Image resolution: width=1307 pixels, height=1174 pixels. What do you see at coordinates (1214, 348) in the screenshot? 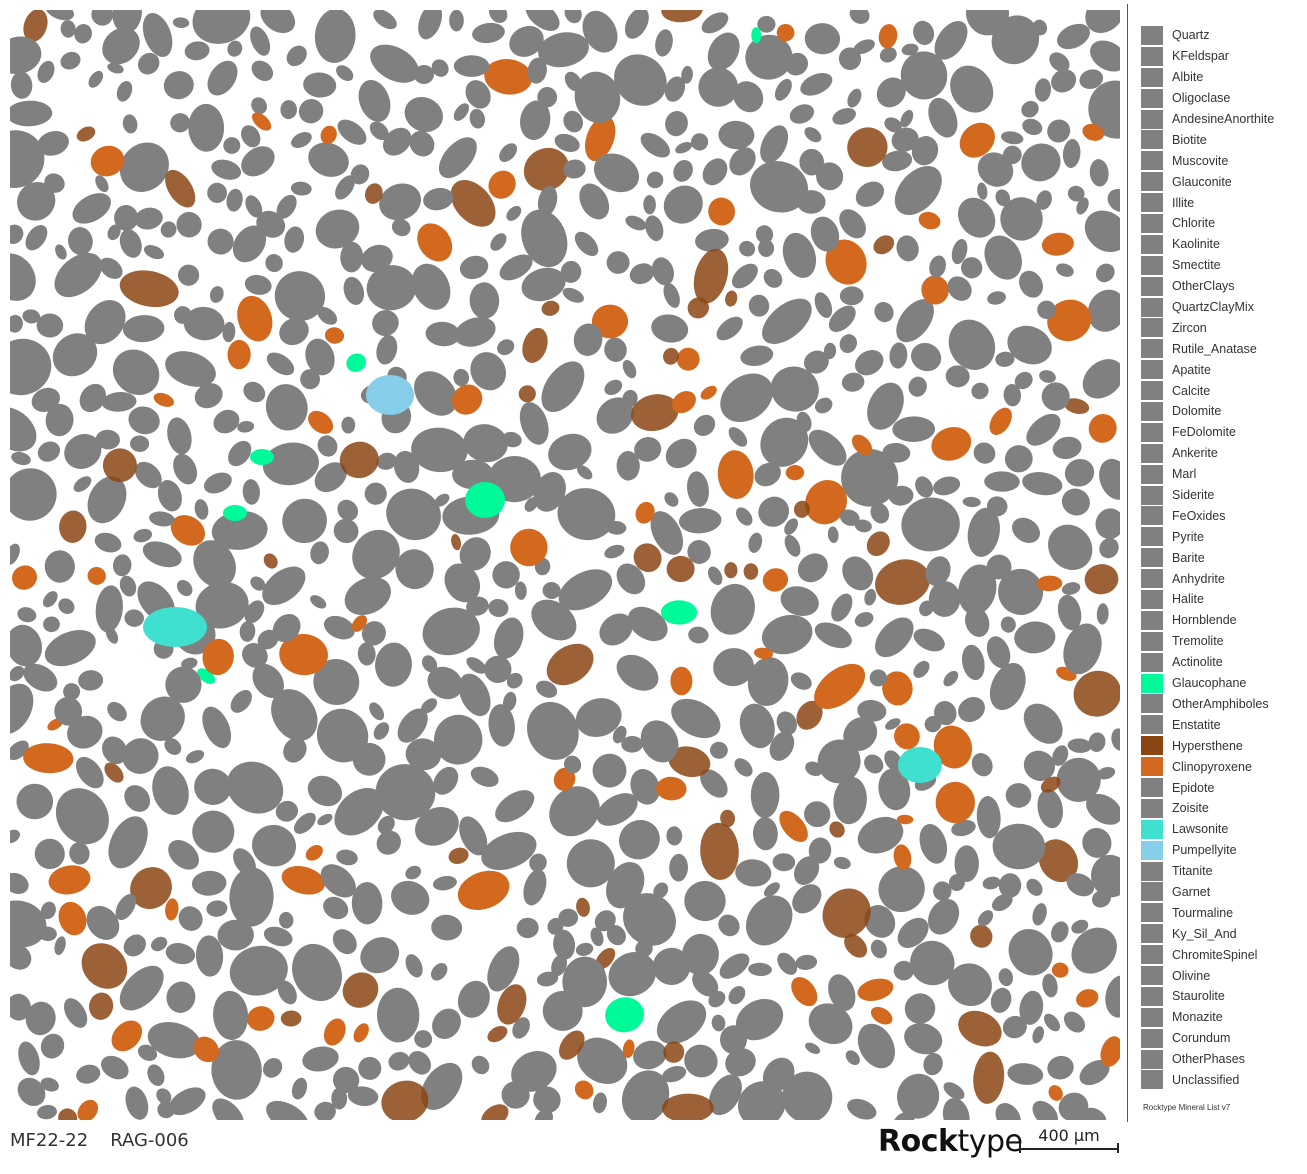
I see `legend-label: Rutile_Anatase` at bounding box center [1214, 348].